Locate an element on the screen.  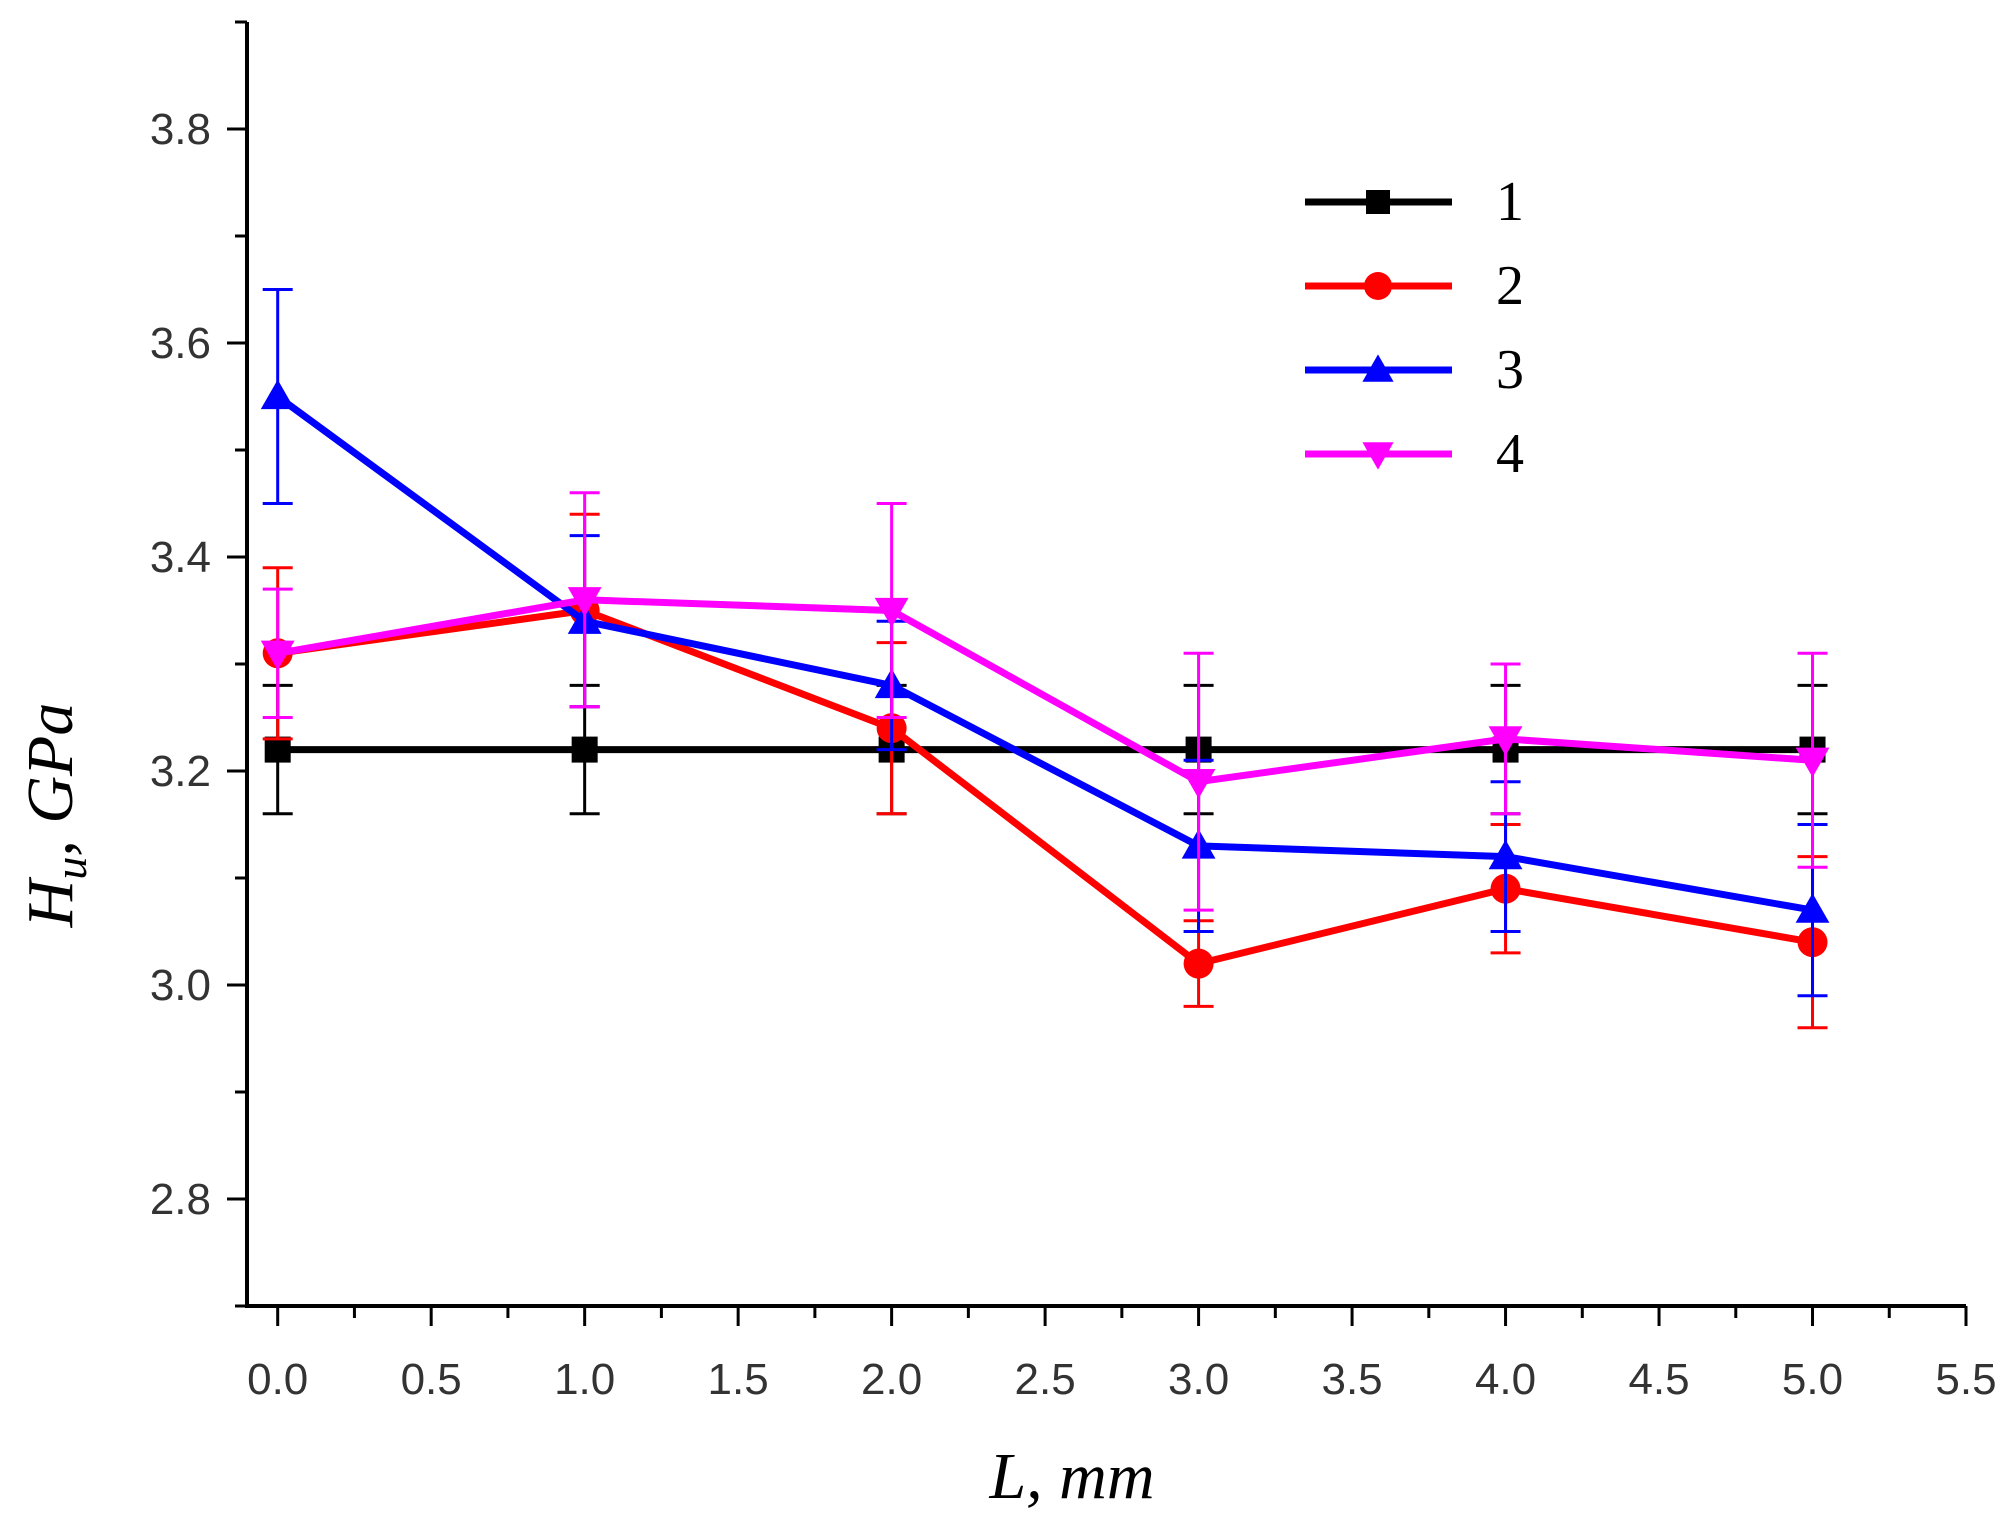
x-tick-label-2: 1.0 is located at coordinates (584, 1379).